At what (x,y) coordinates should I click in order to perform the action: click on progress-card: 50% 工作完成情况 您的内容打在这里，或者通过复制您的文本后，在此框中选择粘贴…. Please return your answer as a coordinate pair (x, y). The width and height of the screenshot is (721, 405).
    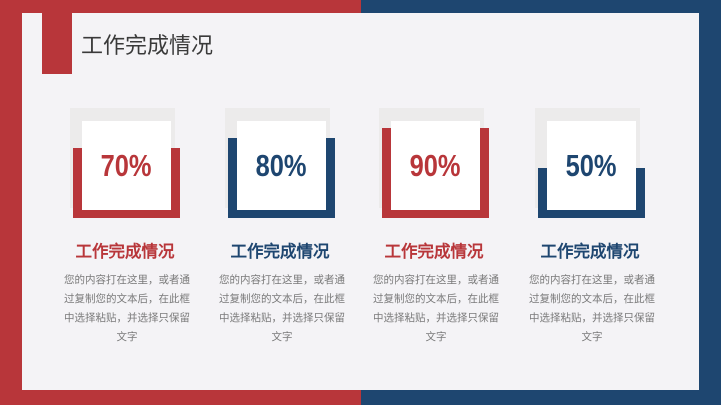
    Looking at the image, I should click on (590, 225).